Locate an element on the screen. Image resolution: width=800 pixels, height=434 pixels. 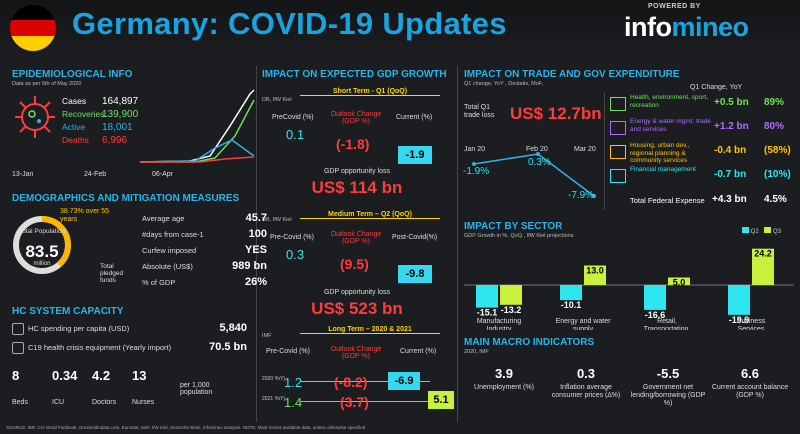
short-precovid: 0.1 is located at coordinates (295, 134).